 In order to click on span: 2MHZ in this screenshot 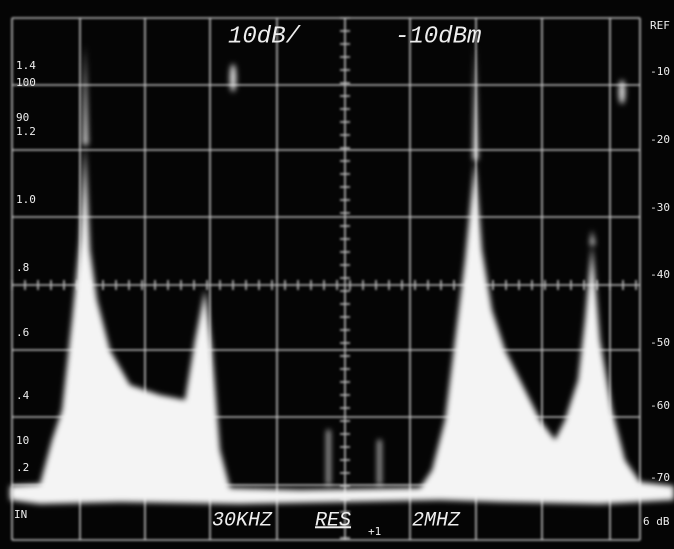, I will do `click(436, 520)`.